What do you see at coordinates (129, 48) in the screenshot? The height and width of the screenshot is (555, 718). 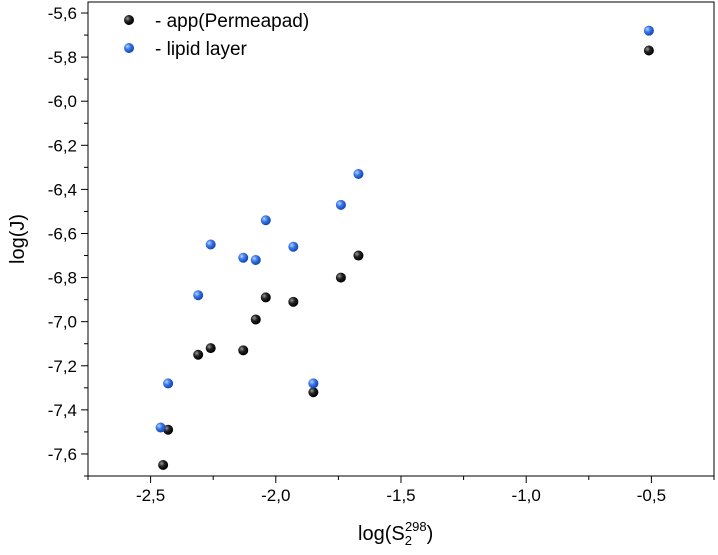 I see `legend-marker-lipid` at bounding box center [129, 48].